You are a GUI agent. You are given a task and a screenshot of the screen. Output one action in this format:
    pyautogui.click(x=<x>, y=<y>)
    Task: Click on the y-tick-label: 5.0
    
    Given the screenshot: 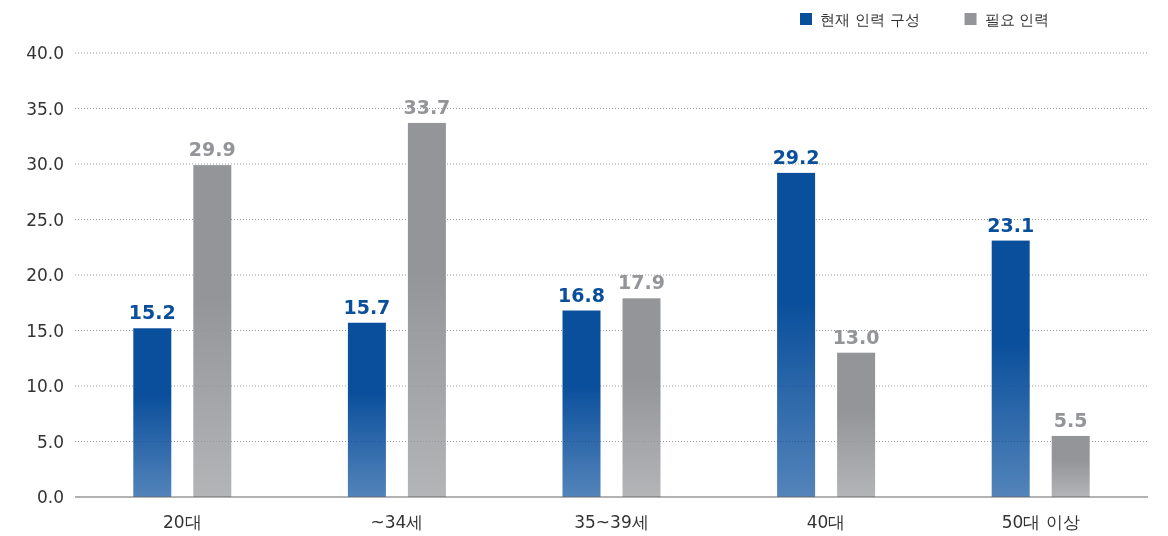 What is the action you would take?
    pyautogui.click(x=50, y=441)
    